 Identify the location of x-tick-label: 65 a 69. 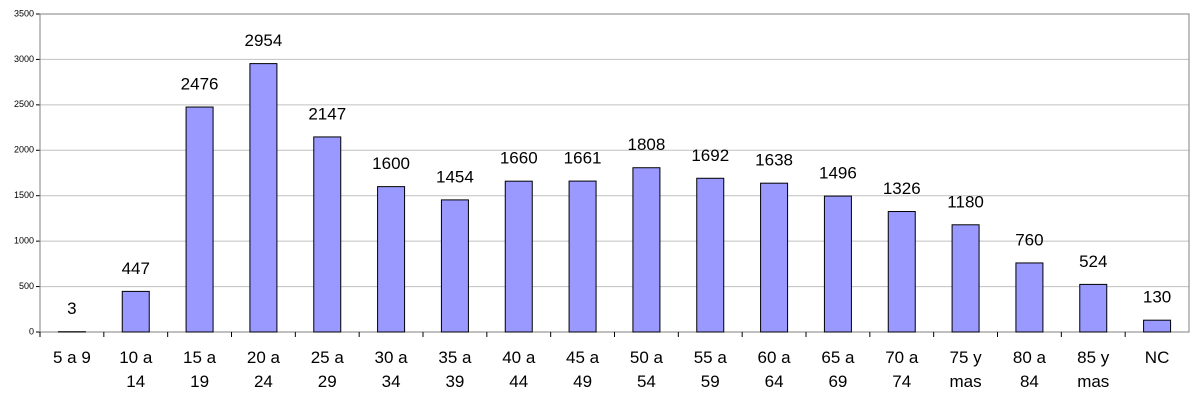
(838, 369).